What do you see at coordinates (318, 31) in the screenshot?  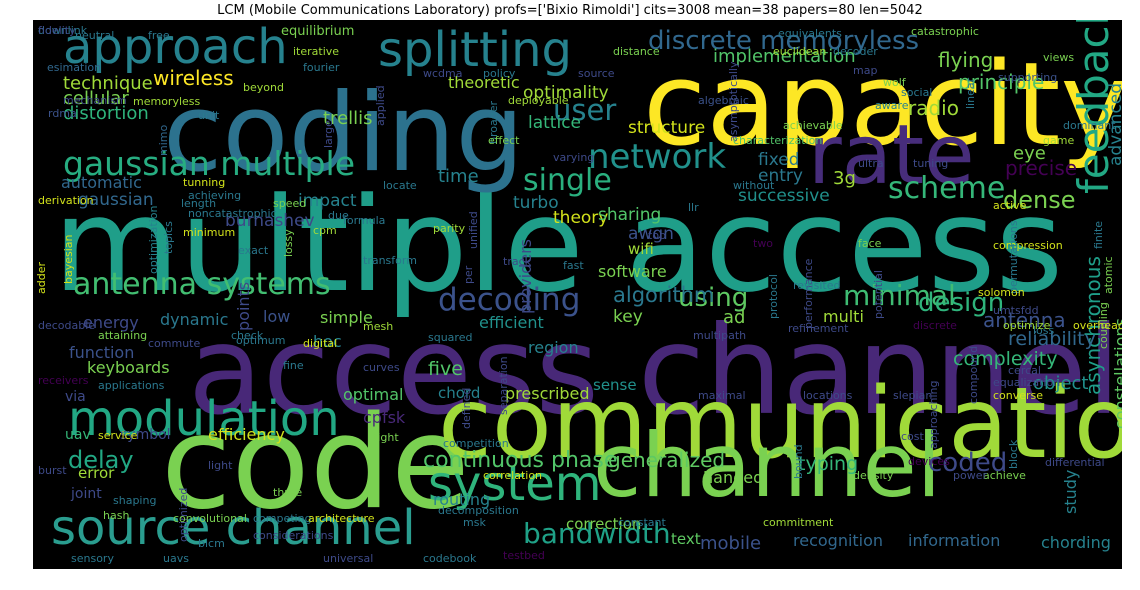 I see `word-equilibrium: equilibrium` at bounding box center [318, 31].